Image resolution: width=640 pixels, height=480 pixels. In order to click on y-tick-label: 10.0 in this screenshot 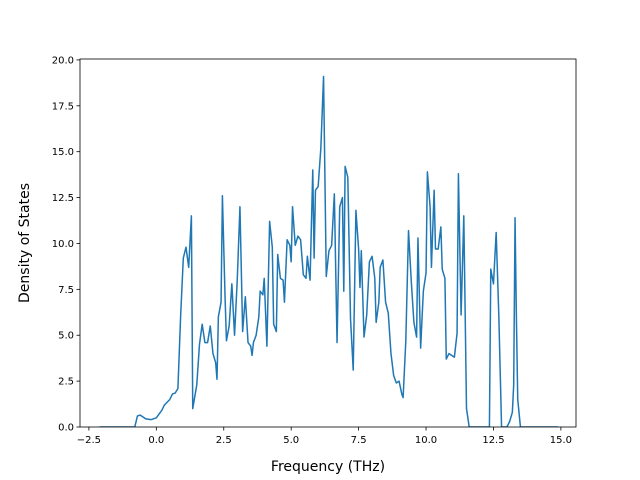, I will do `click(63, 244)`.